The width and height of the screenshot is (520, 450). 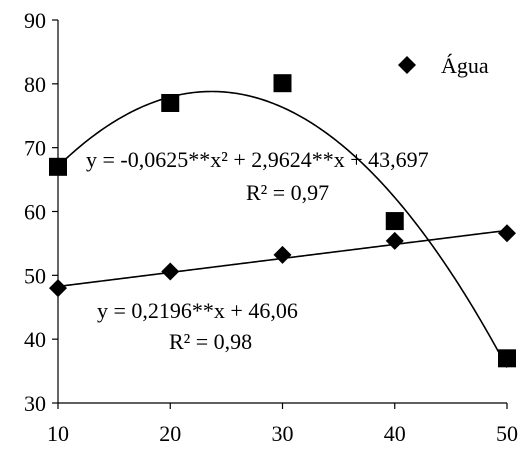 I want to click on x-tick-label: 10, so click(x=58, y=433).